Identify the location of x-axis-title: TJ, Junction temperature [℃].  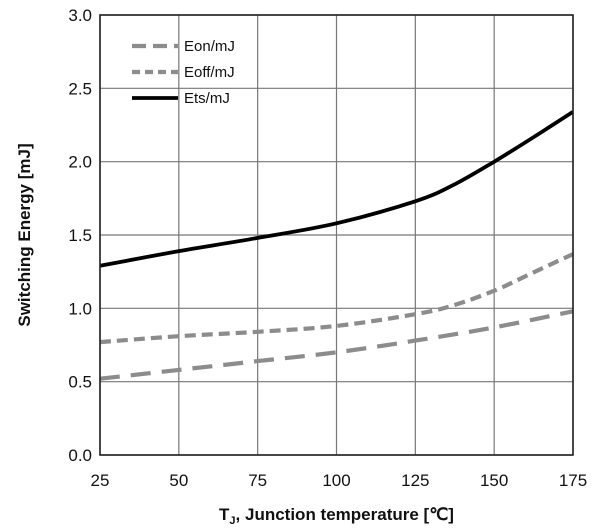
(336, 516).